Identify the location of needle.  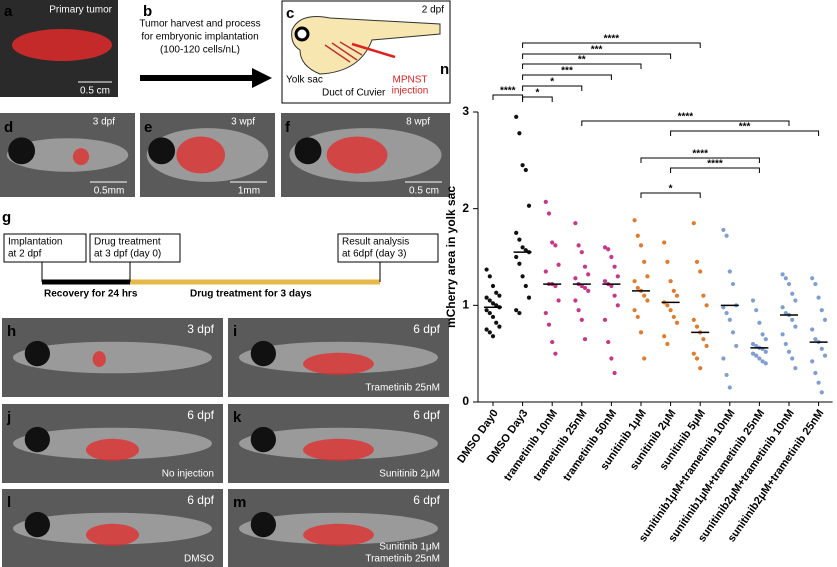
(373, 50).